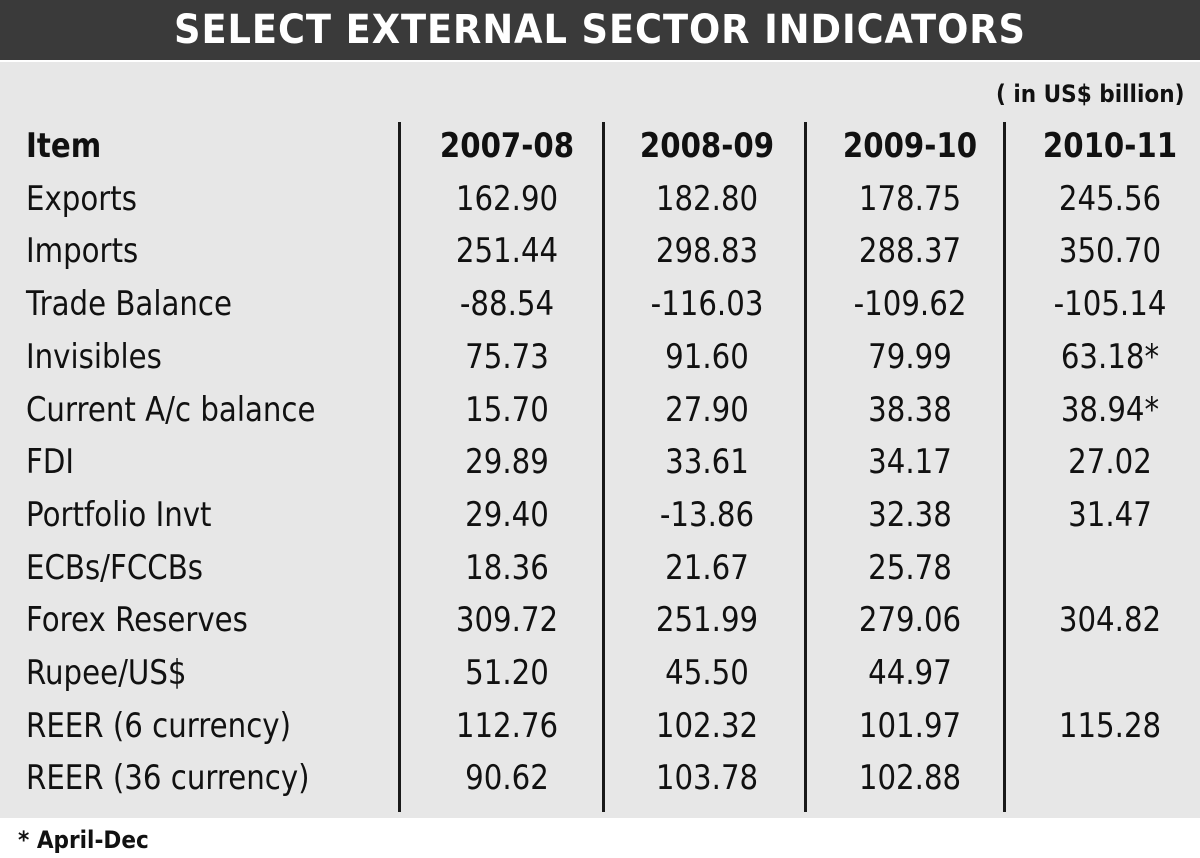  What do you see at coordinates (910, 620) in the screenshot?
I see `table-cell: 279.06` at bounding box center [910, 620].